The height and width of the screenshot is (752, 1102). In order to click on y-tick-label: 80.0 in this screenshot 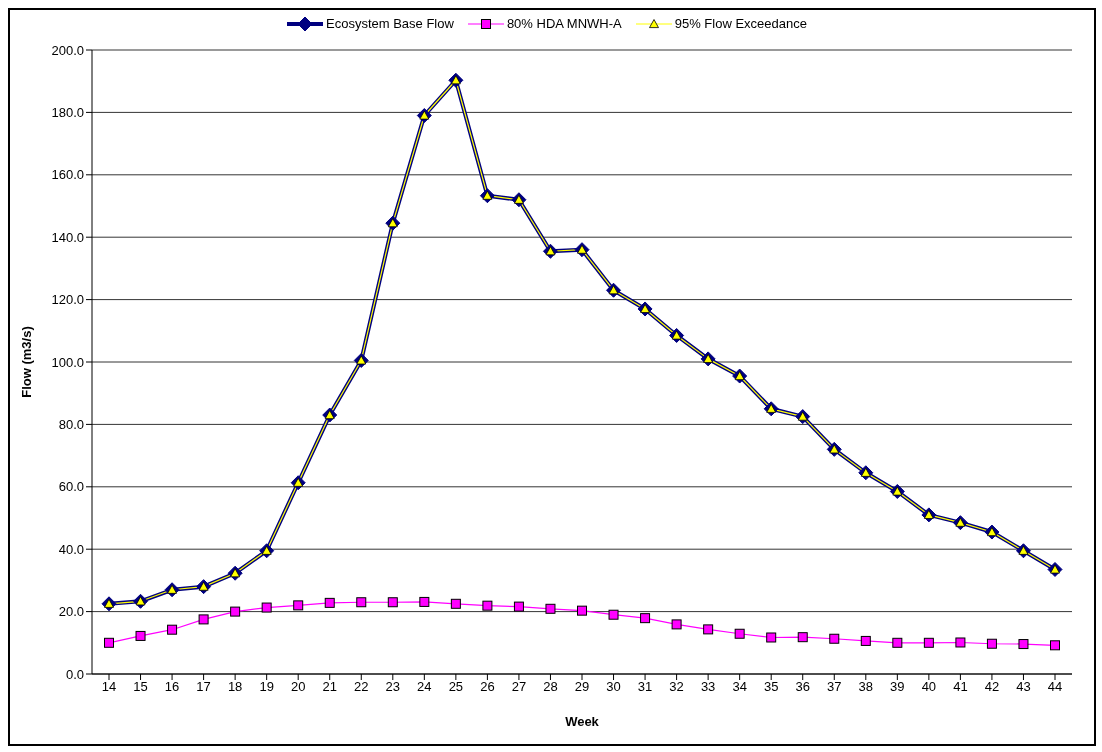, I will do `click(71, 425)`.